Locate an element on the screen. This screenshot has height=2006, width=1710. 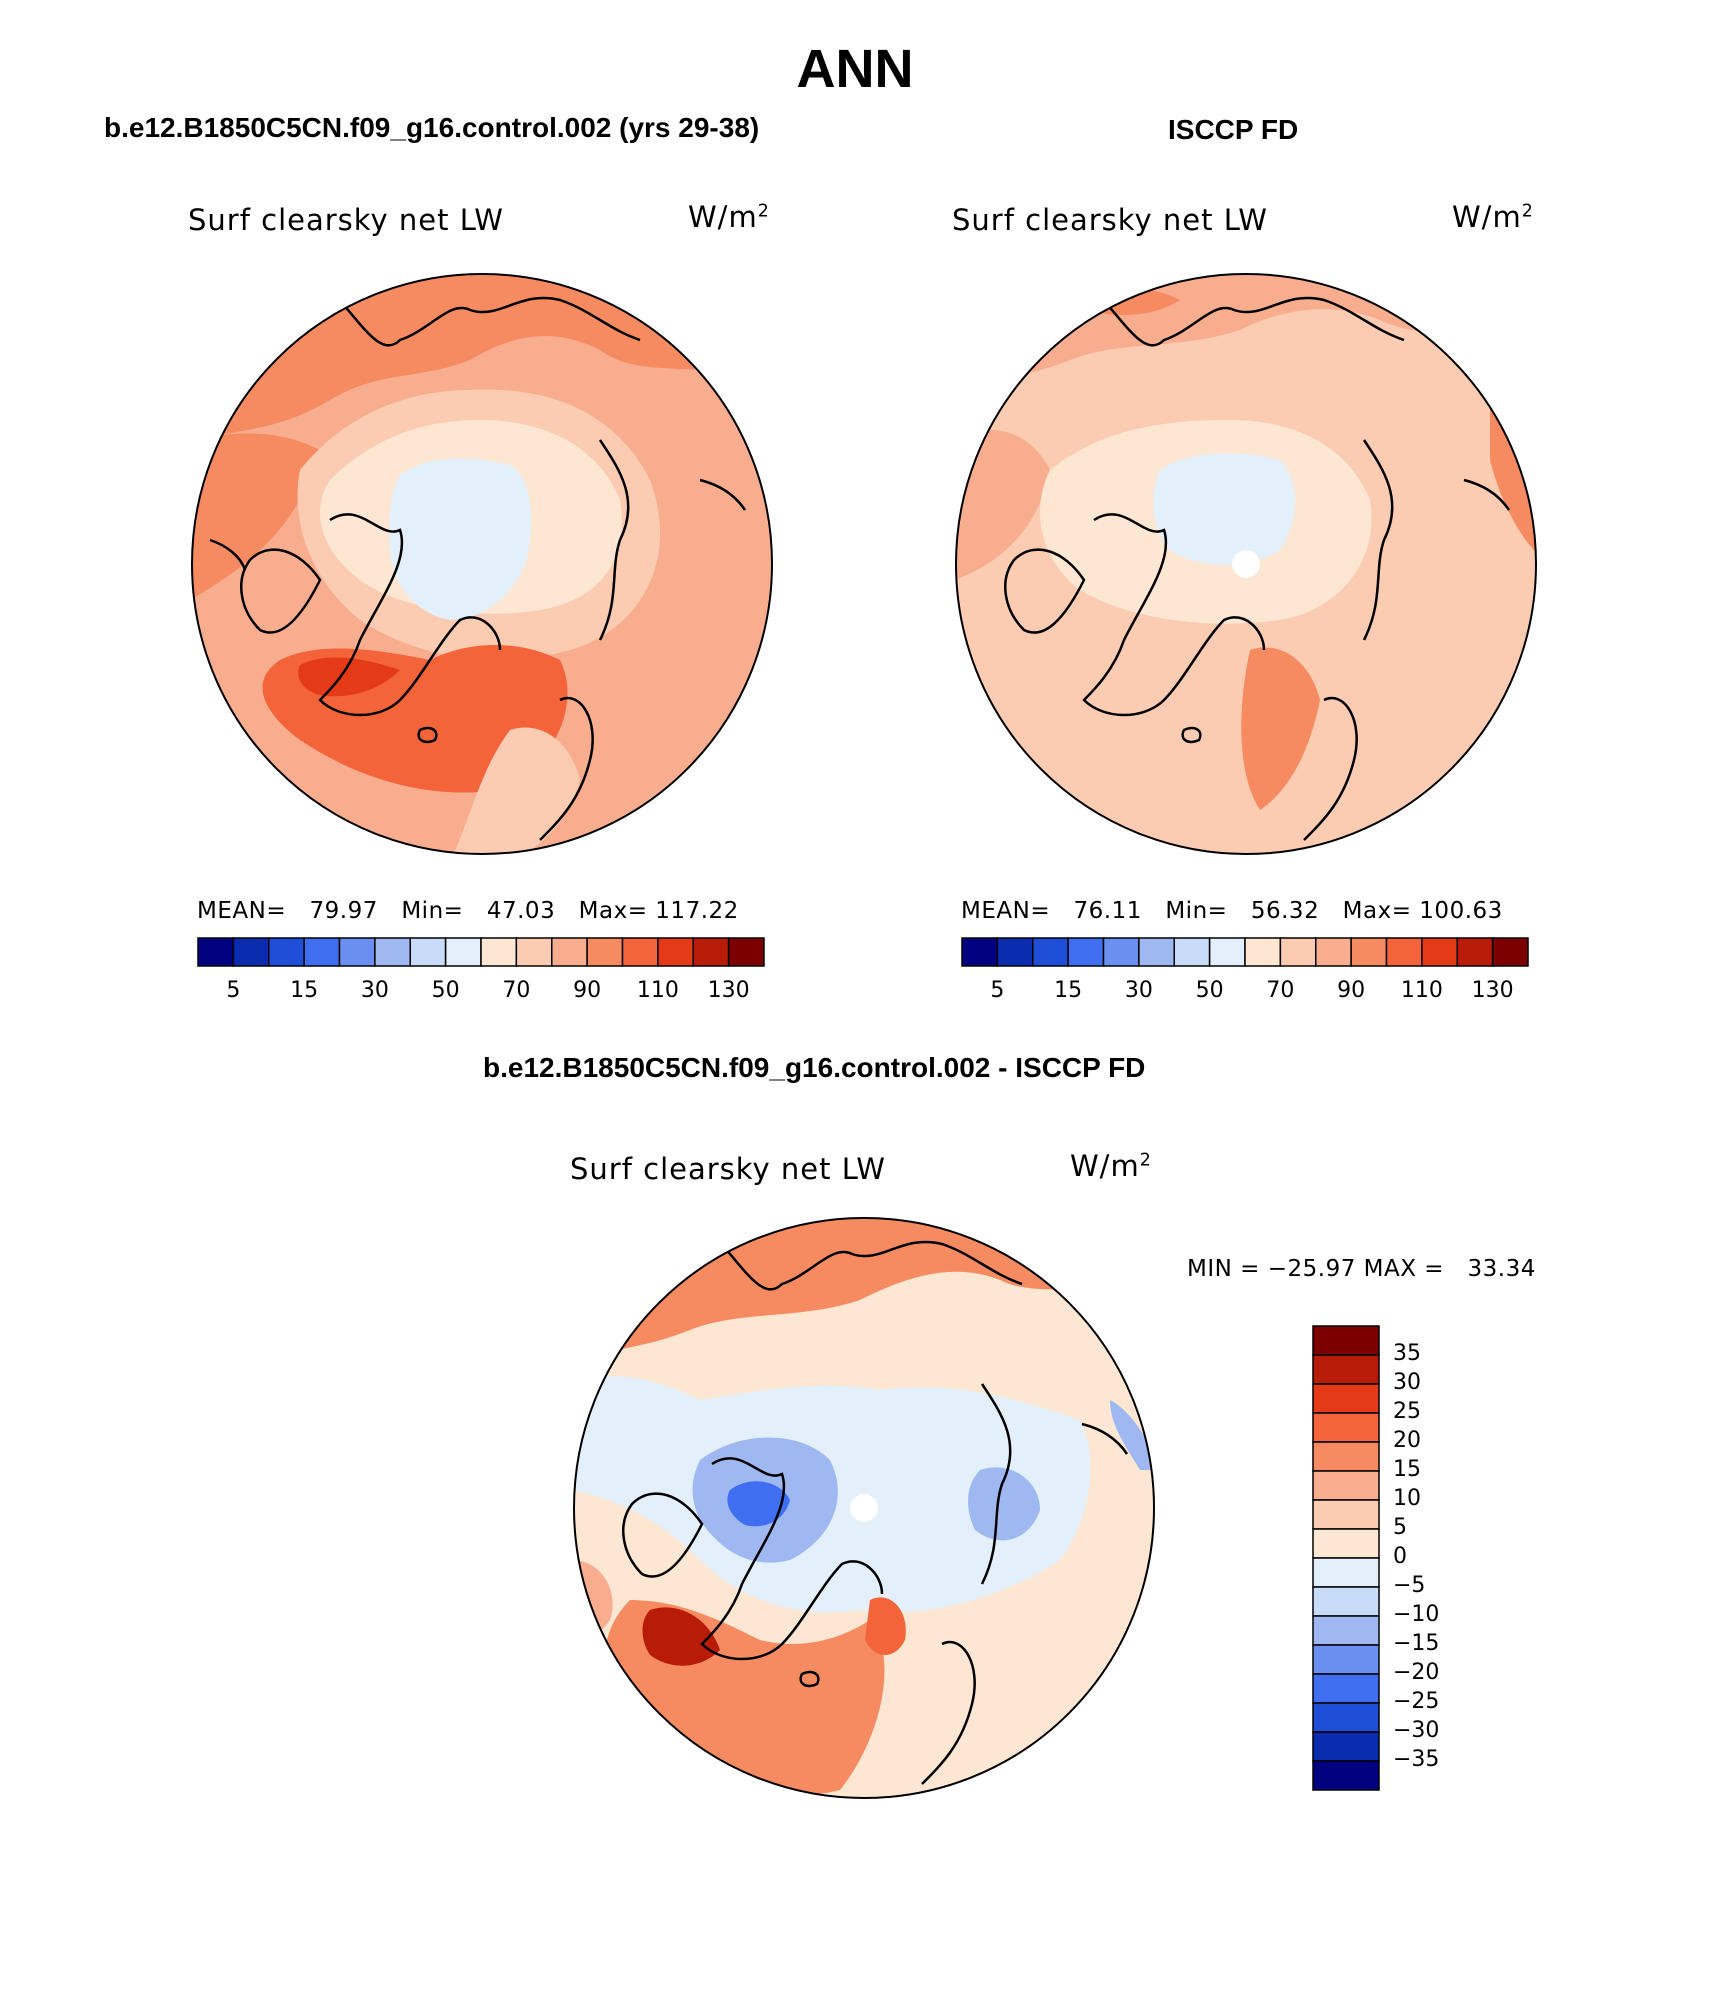
obs-colorbar-tick-label: 15 is located at coordinates (1068, 990).